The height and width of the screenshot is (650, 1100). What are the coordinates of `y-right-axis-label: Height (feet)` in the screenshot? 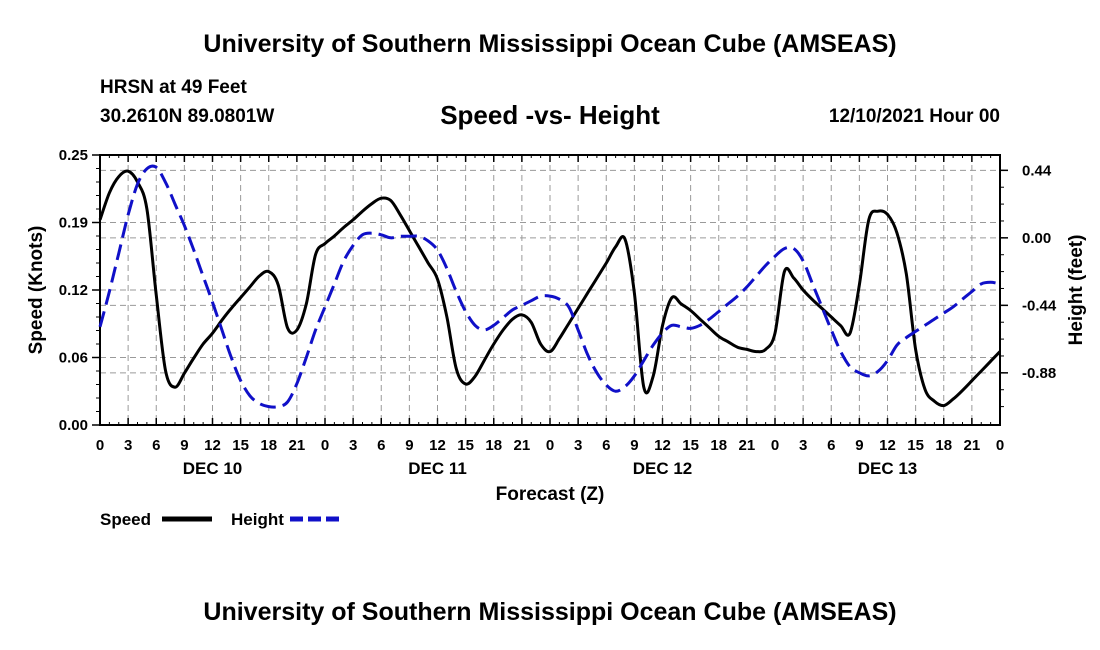 It's located at (1076, 290).